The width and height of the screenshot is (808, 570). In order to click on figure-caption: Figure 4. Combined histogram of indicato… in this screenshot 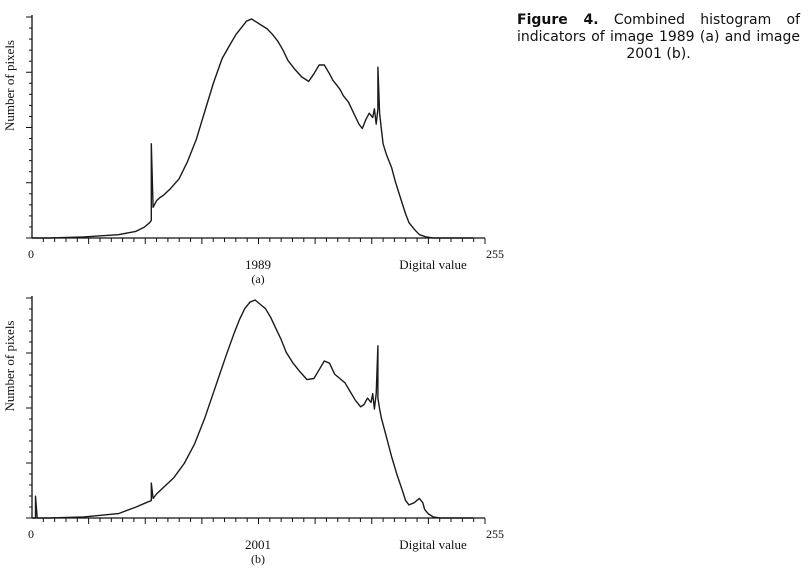, I will do `click(658, 37)`.